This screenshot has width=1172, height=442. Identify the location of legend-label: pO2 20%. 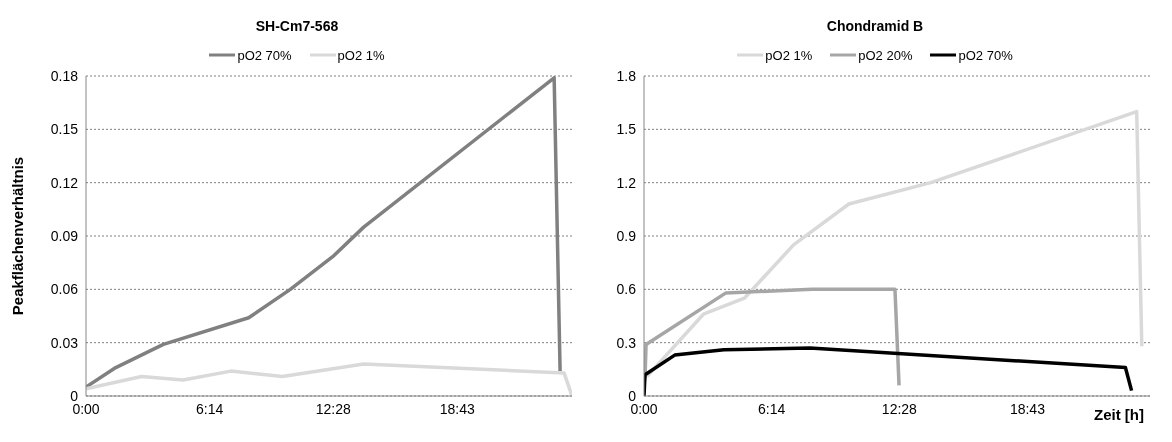
(885, 55).